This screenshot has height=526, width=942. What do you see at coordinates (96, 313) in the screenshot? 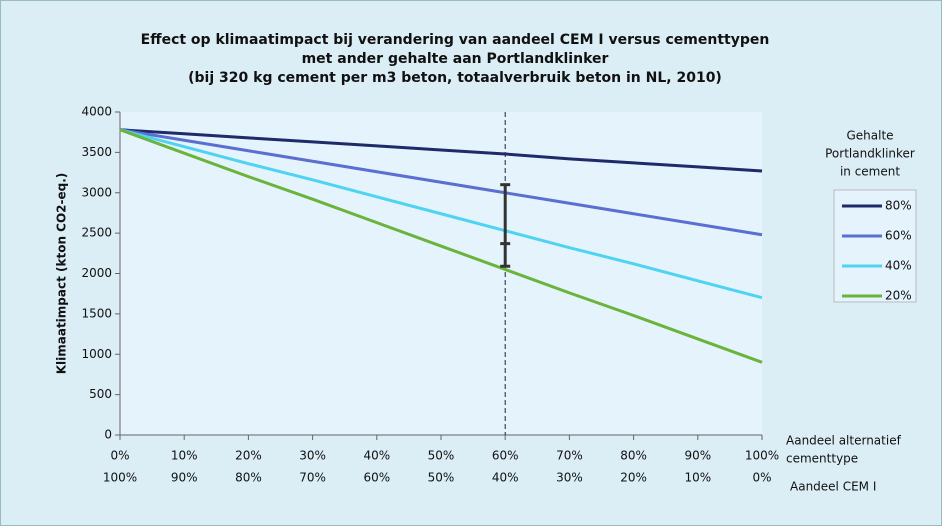
I see `y-tick-label: 1500` at bounding box center [96, 313].